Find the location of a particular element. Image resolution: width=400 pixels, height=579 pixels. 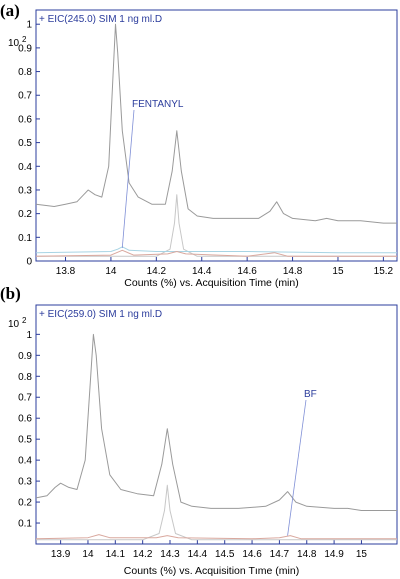

x-axis-title: Counts (%) vs. Acquisition Time (min) is located at coordinates (211, 283).